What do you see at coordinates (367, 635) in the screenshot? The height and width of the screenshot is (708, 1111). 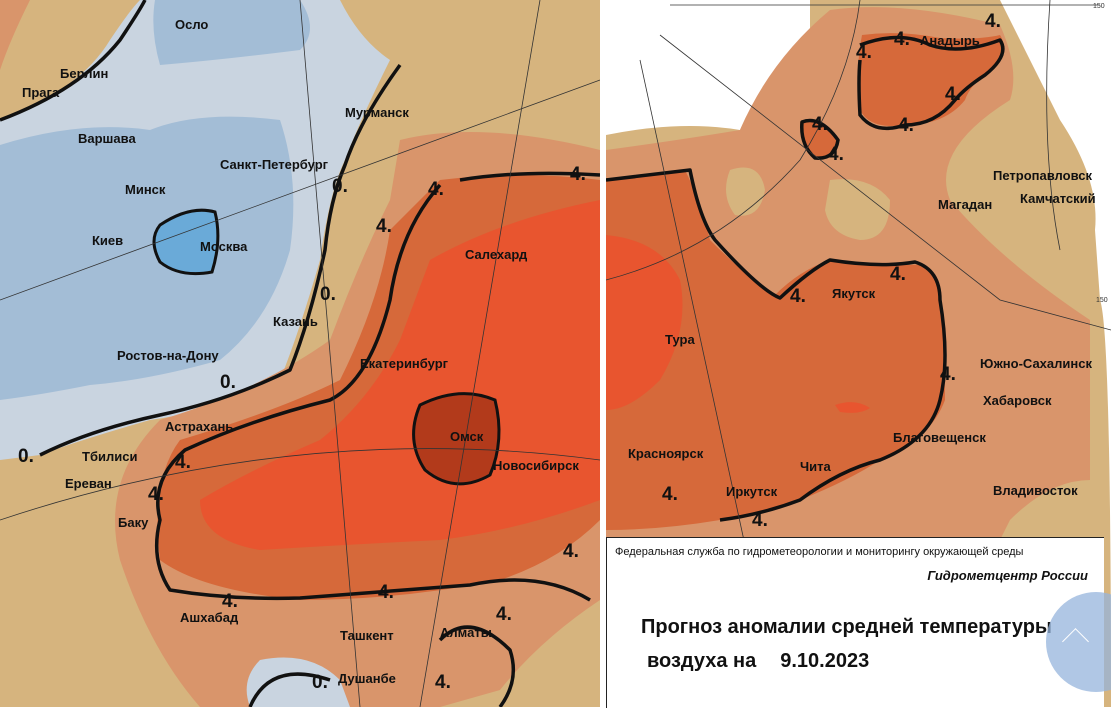 I see `svg-text: Ташкент` at bounding box center [367, 635].